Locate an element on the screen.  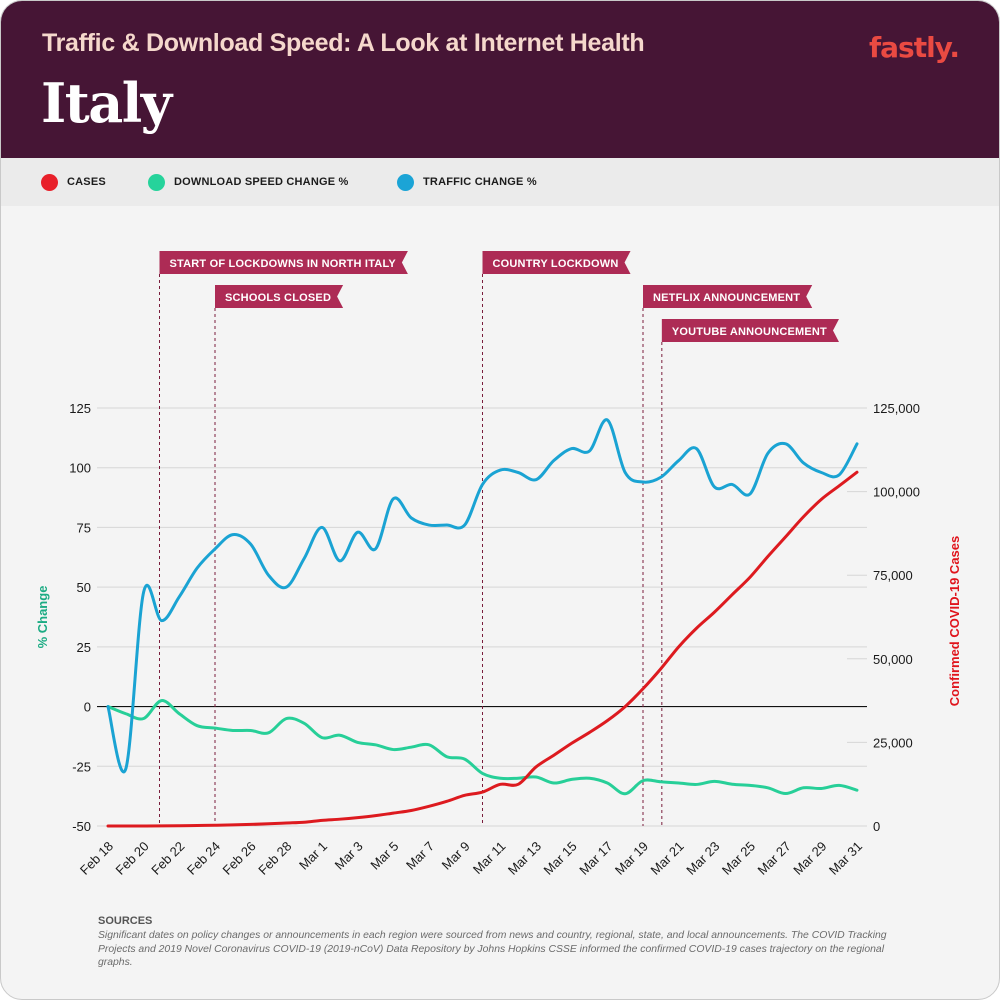
y-tick-label-right: 75,000 is located at coordinates (893, 575).